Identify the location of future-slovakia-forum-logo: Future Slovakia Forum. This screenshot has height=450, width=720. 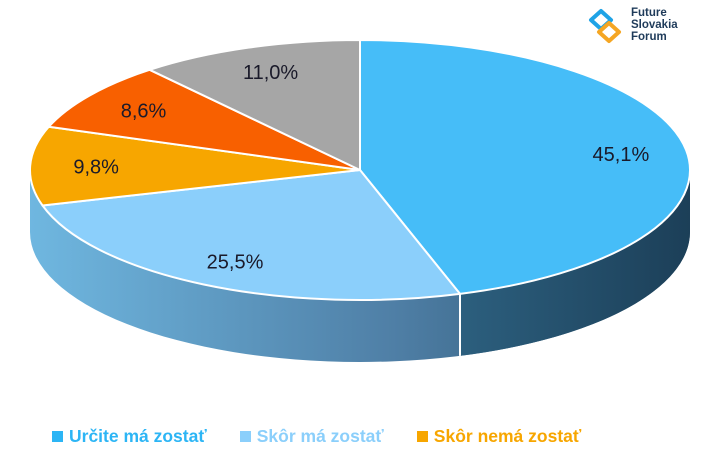
(645, 26).